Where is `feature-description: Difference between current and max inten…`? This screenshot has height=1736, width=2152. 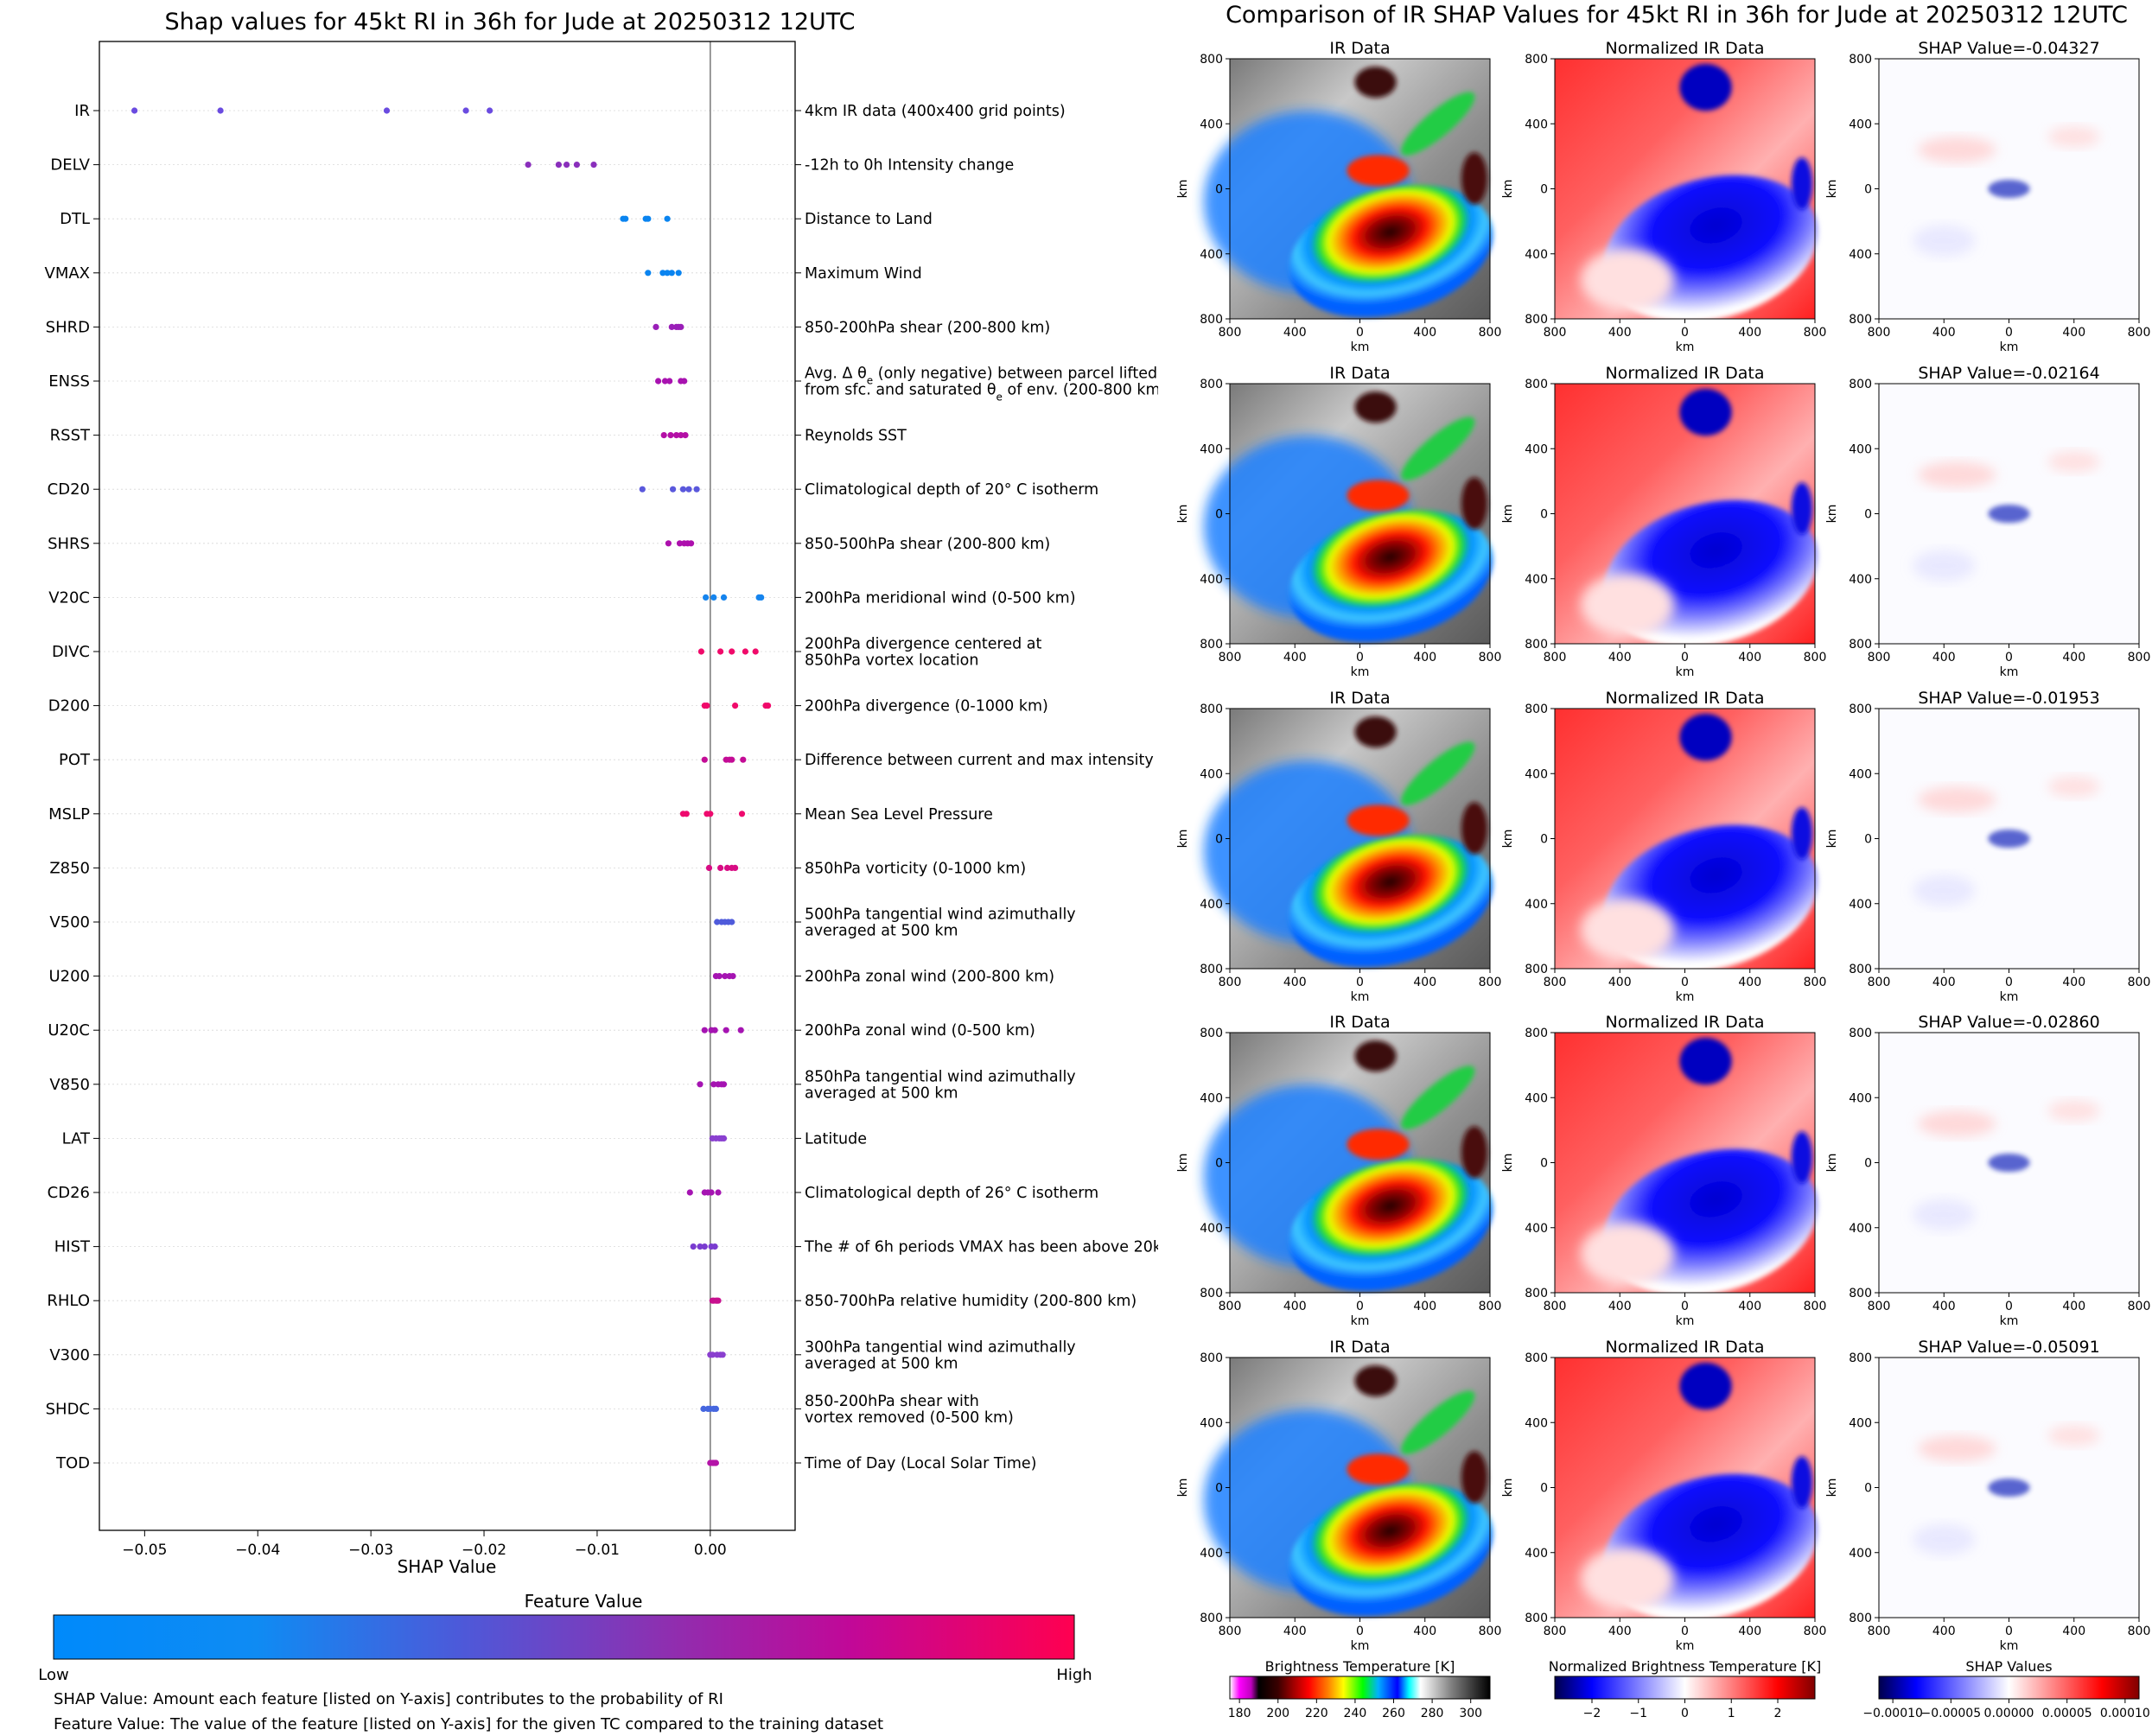
feature-description: Difference between current and max inten… is located at coordinates (979, 760).